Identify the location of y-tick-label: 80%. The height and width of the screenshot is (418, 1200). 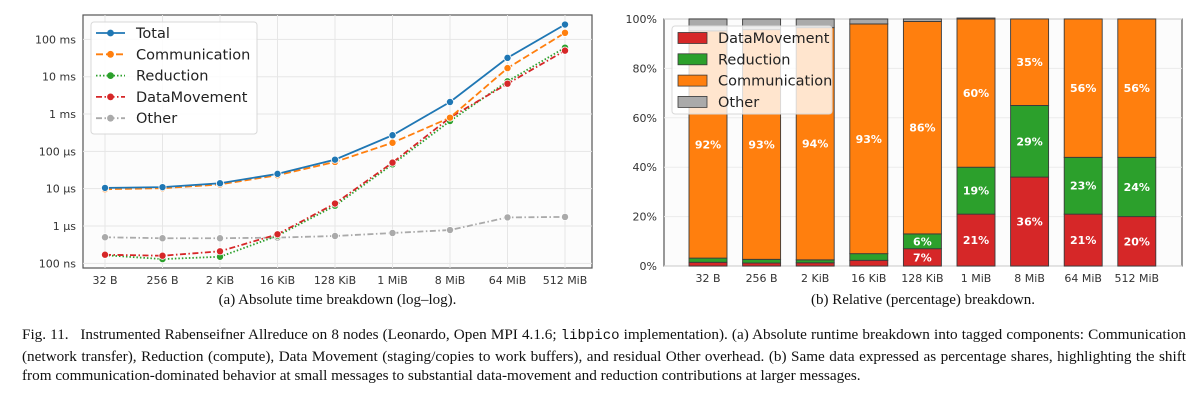
(645, 68).